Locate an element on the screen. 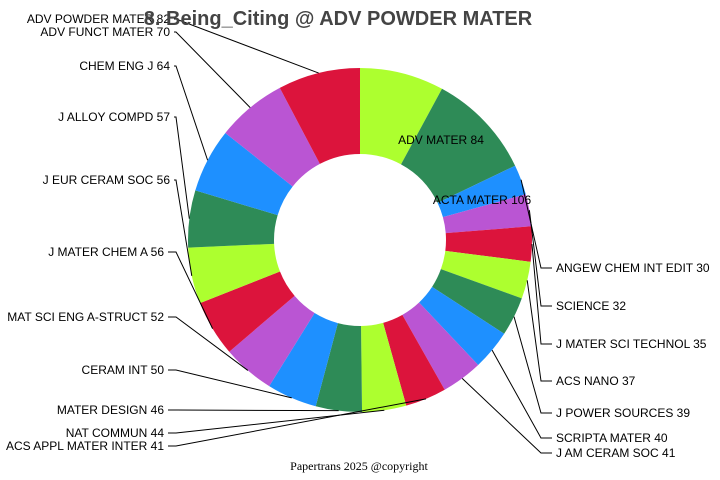  slice-acs-nano is located at coordinates (485, 274).